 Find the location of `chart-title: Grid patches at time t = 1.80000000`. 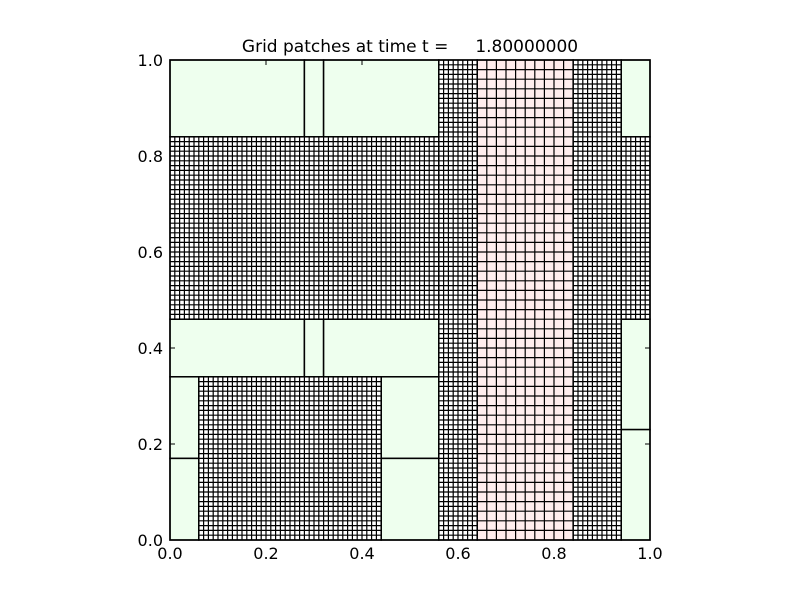

chart-title: Grid patches at time t = 1.80000000 is located at coordinates (410, 47).